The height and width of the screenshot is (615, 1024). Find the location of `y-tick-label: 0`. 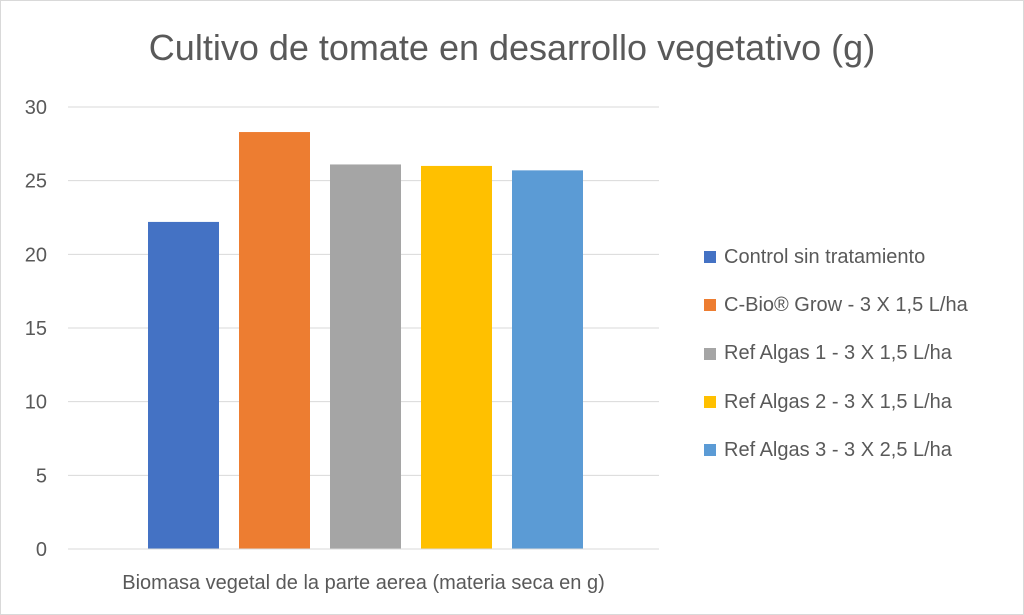

y-tick-label: 0 is located at coordinates (41, 550).